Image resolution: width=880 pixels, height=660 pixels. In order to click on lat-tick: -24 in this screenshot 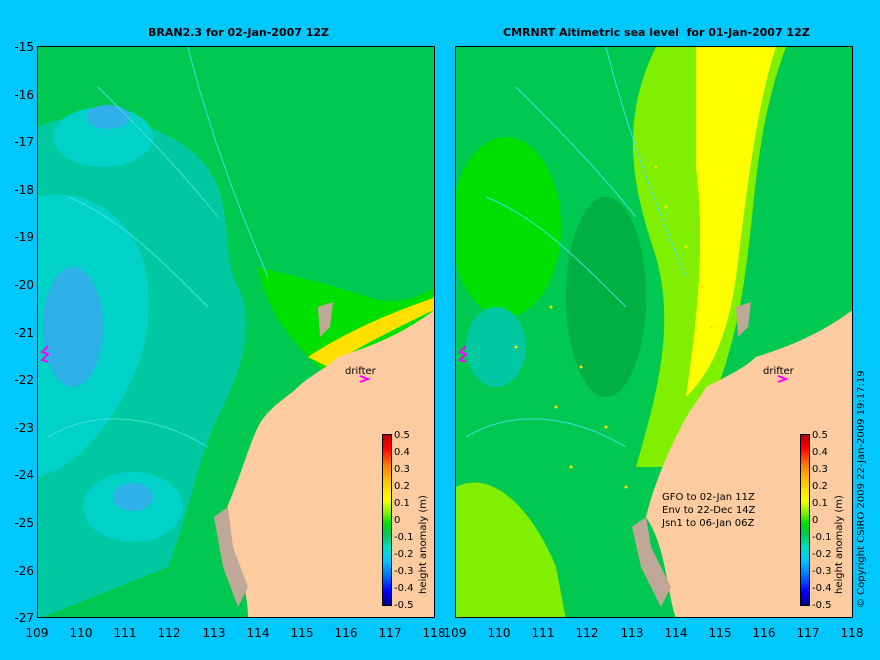, I will do `click(24, 475)`.